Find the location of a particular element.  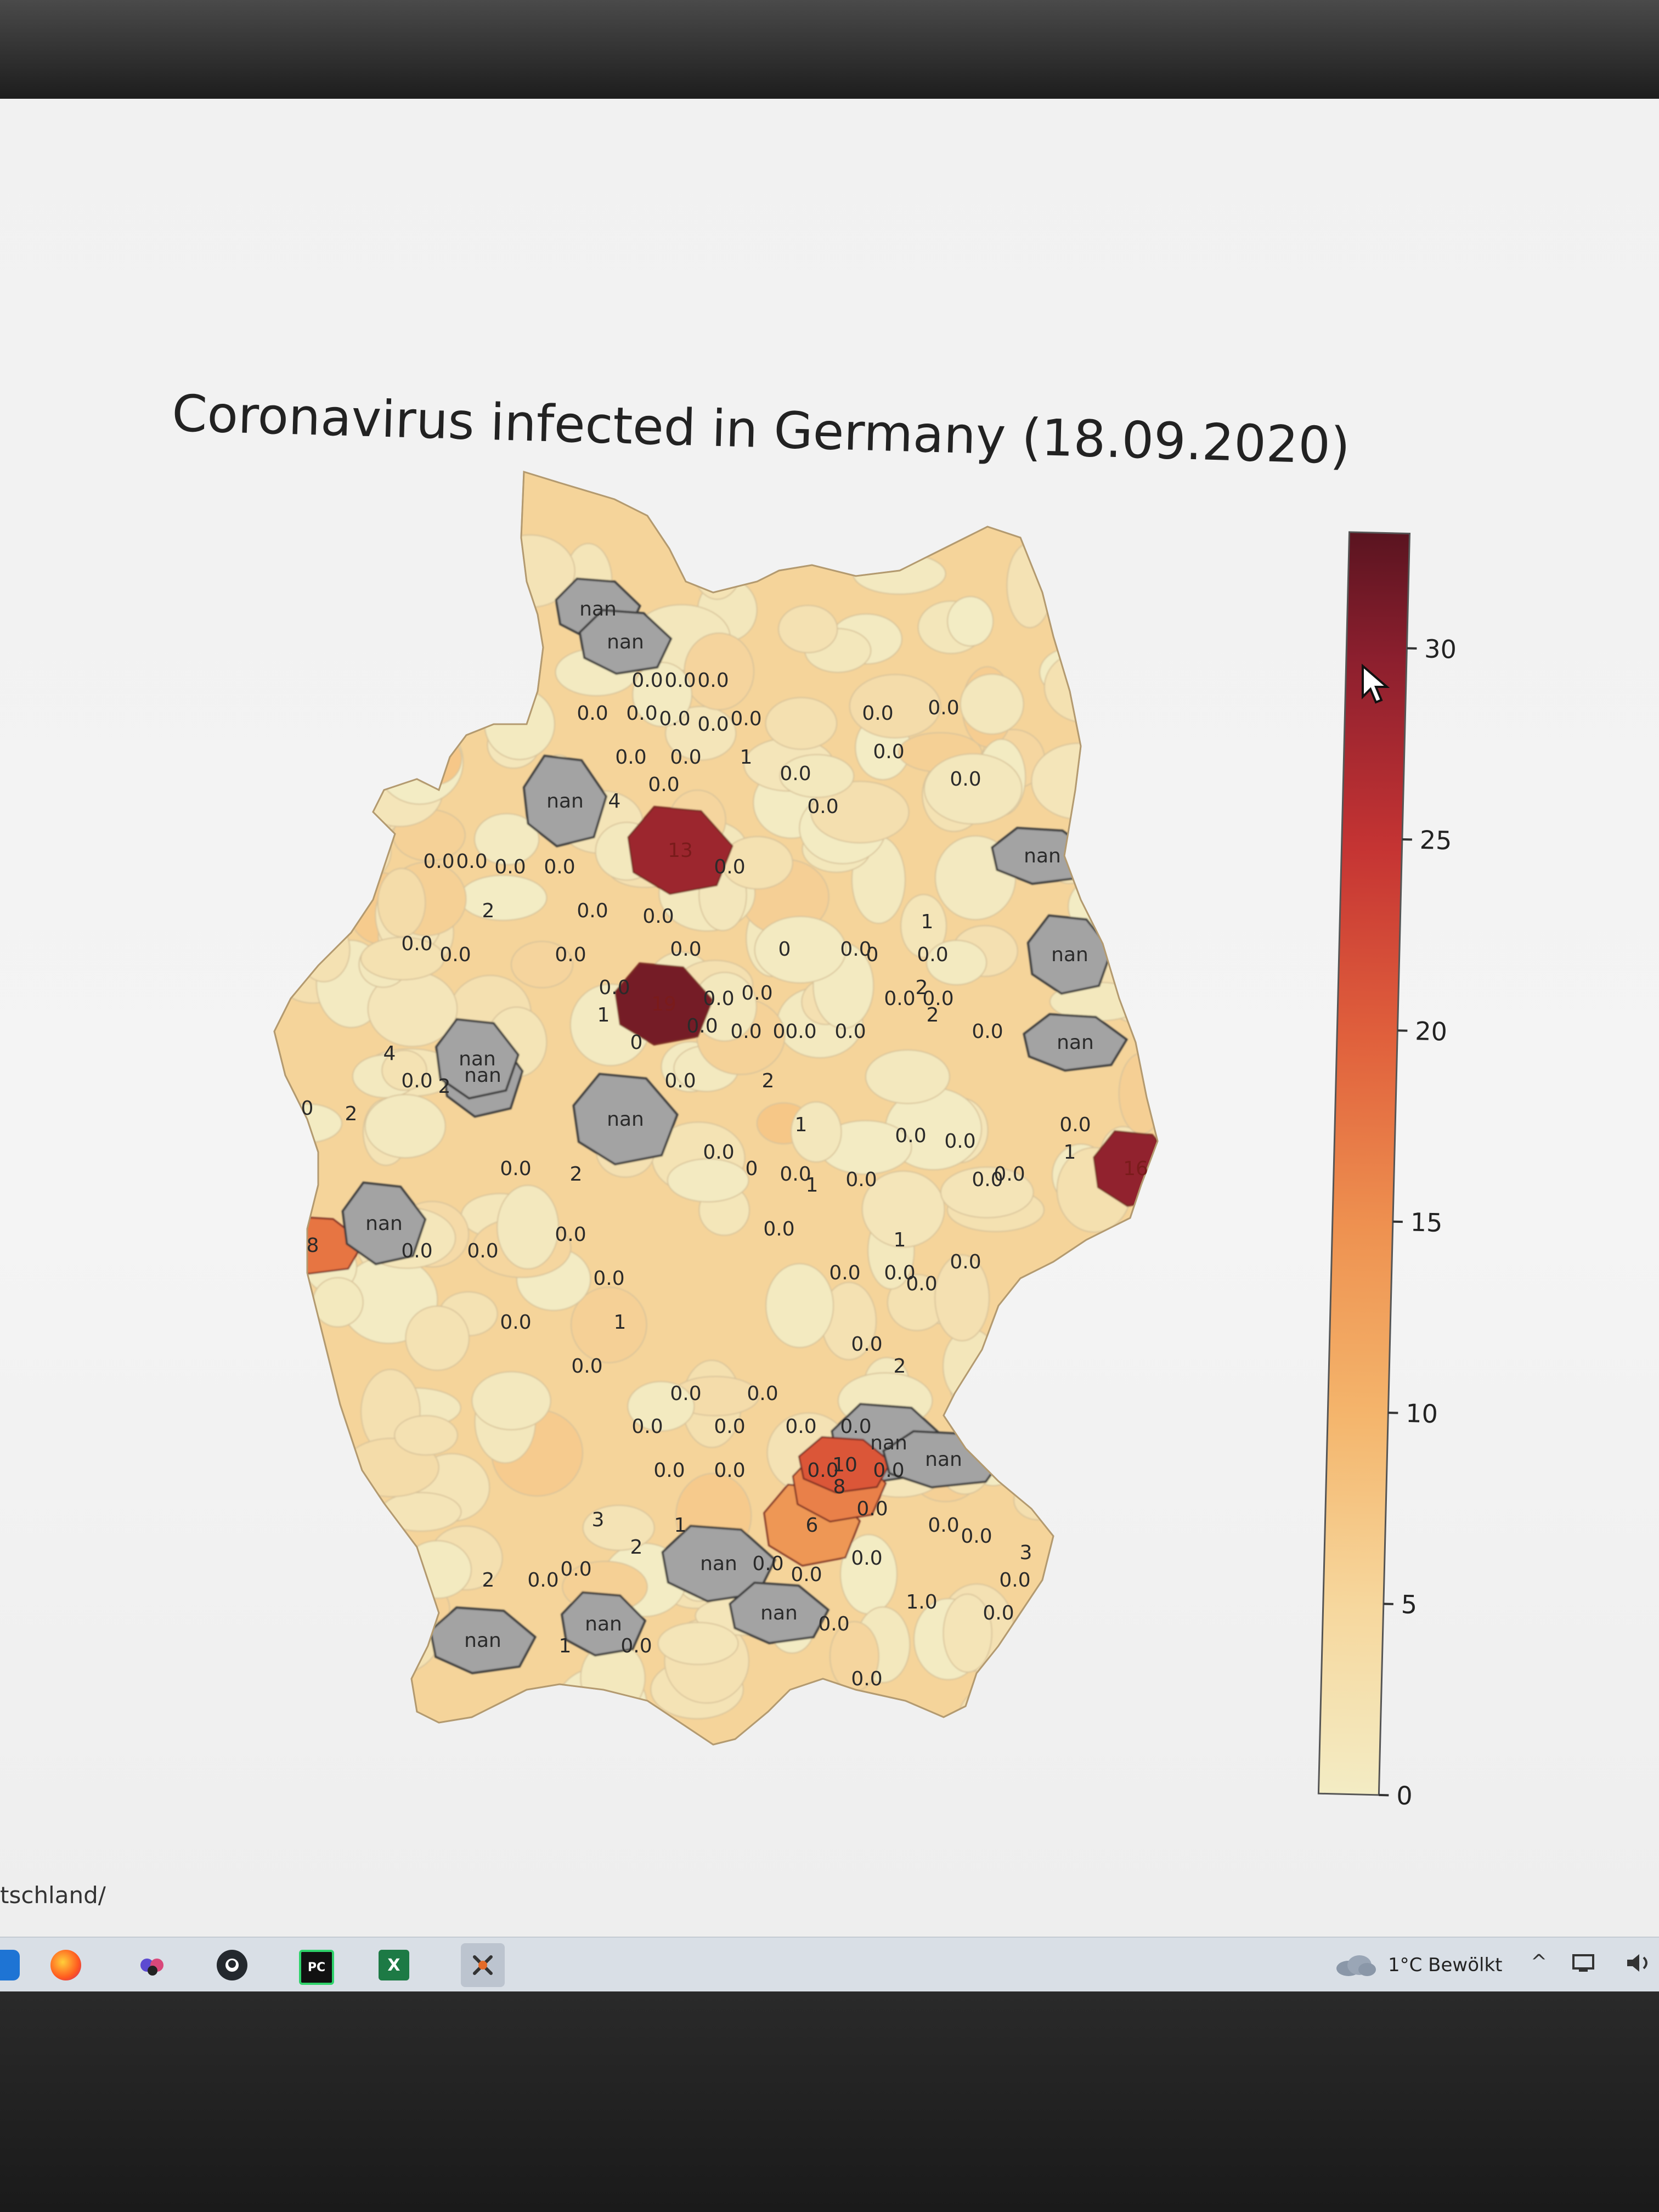

map-district-label: 19 is located at coordinates (663, 1004).